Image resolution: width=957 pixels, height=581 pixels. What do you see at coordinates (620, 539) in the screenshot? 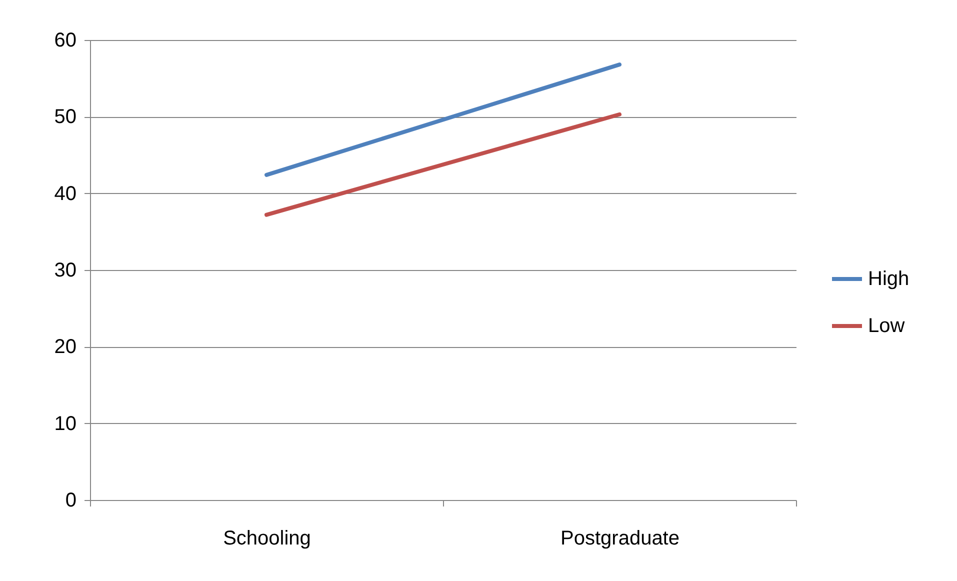
I see `x-tick-label: Postgraduate` at bounding box center [620, 539].